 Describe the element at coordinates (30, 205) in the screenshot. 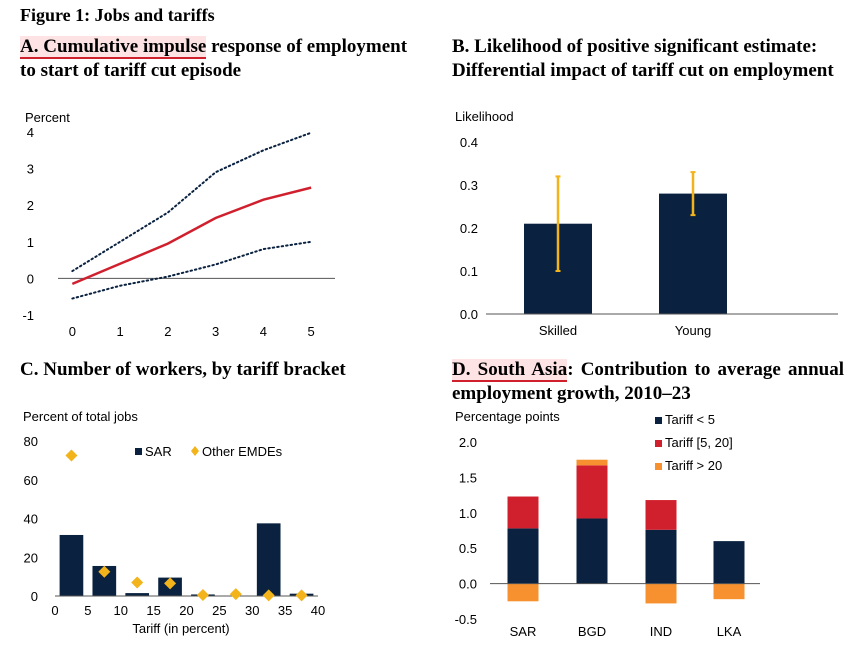

I see `panel-a-ytick: 2` at that location.